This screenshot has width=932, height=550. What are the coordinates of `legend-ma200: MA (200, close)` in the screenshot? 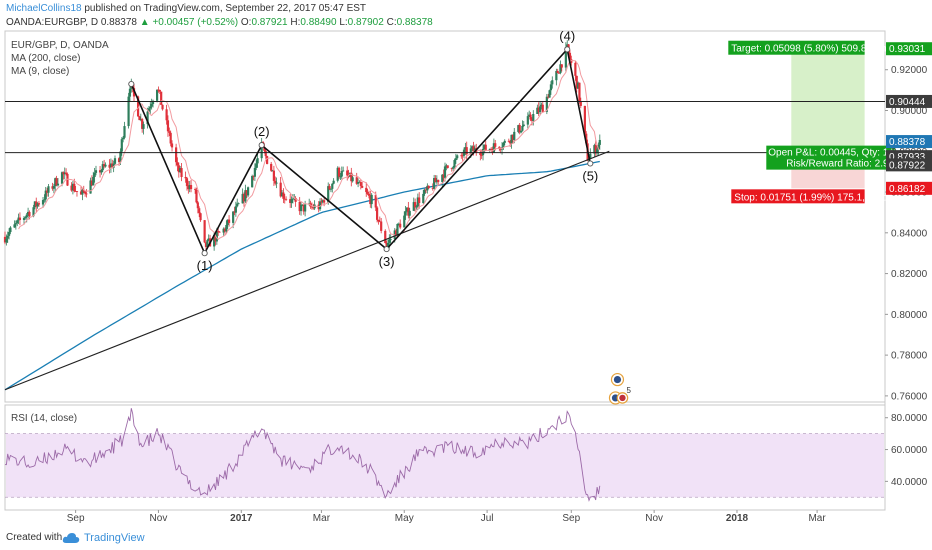 It's located at (45, 58).